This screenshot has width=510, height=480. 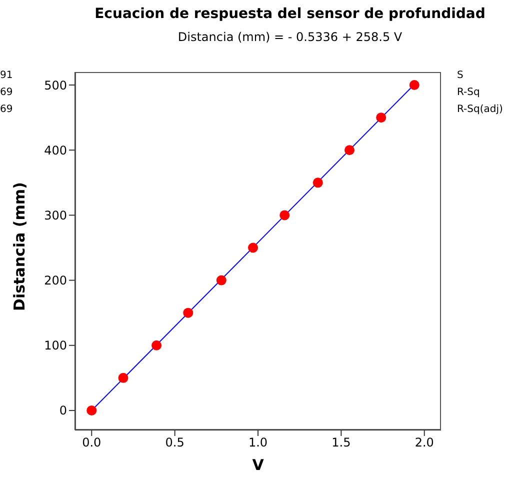 I want to click on x-tick-label: 1.0, so click(x=258, y=443).